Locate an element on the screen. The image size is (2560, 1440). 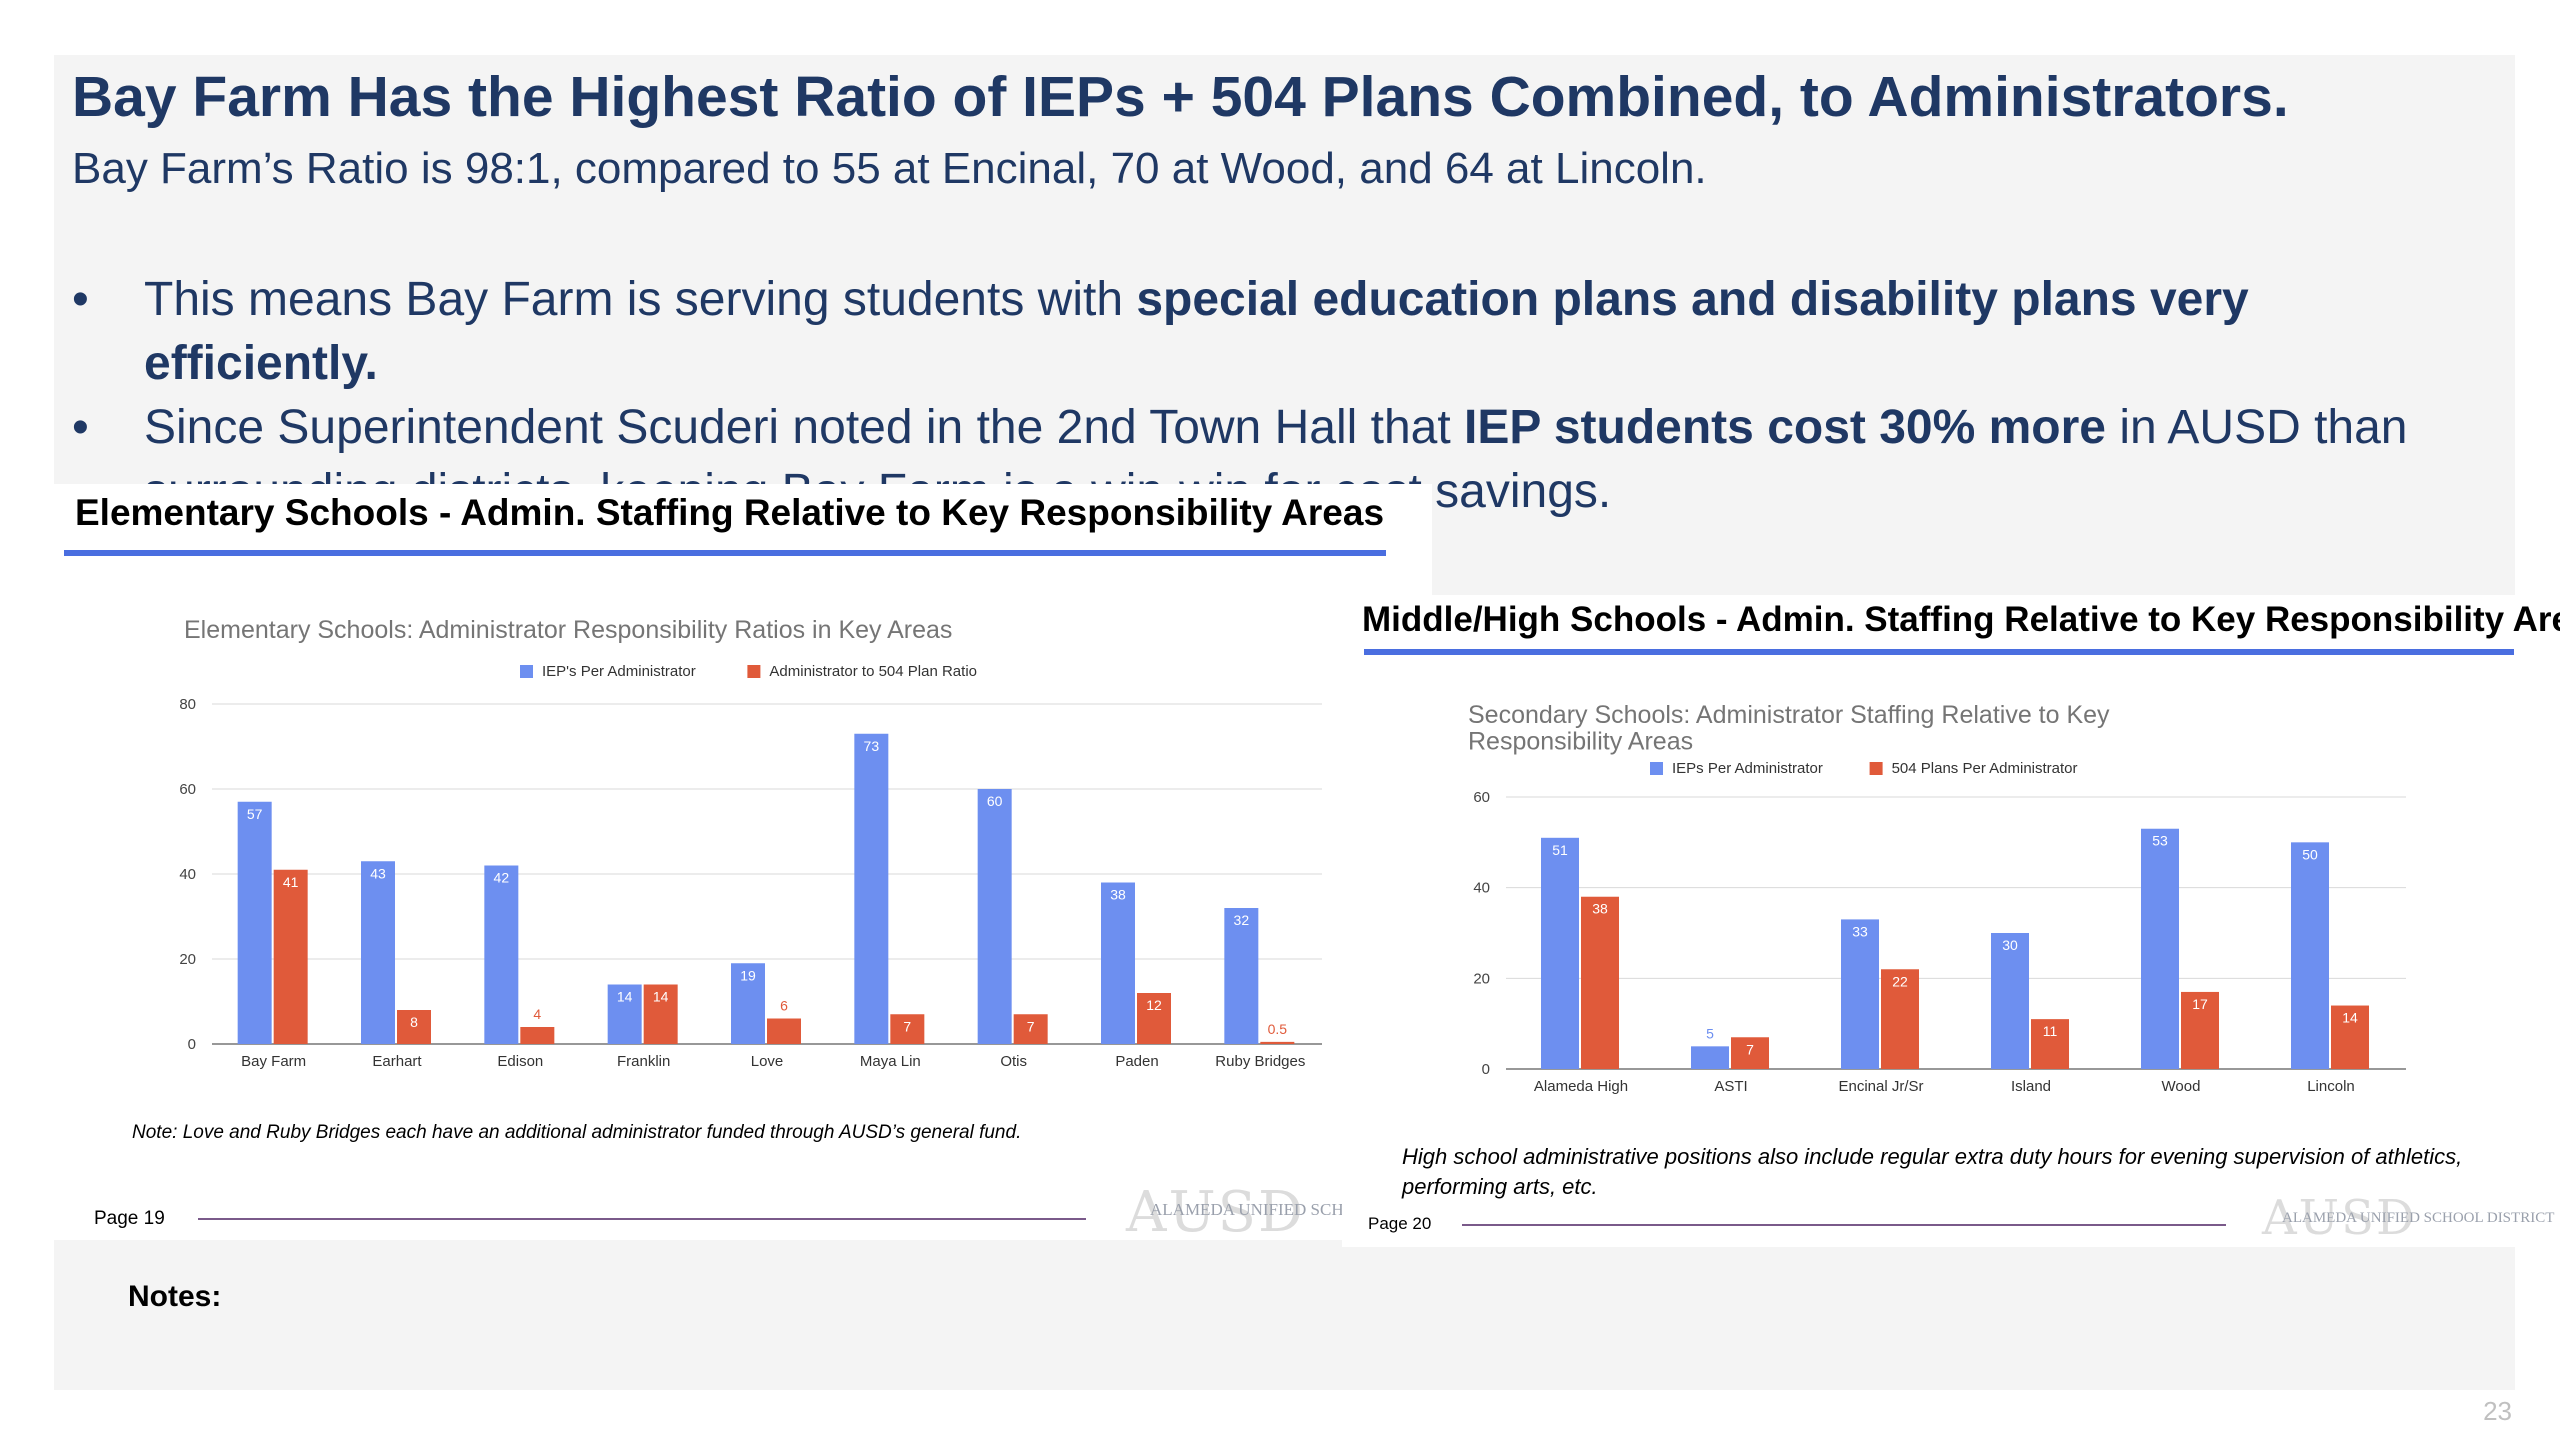
y-tick-label: 80 is located at coordinates (187, 704).